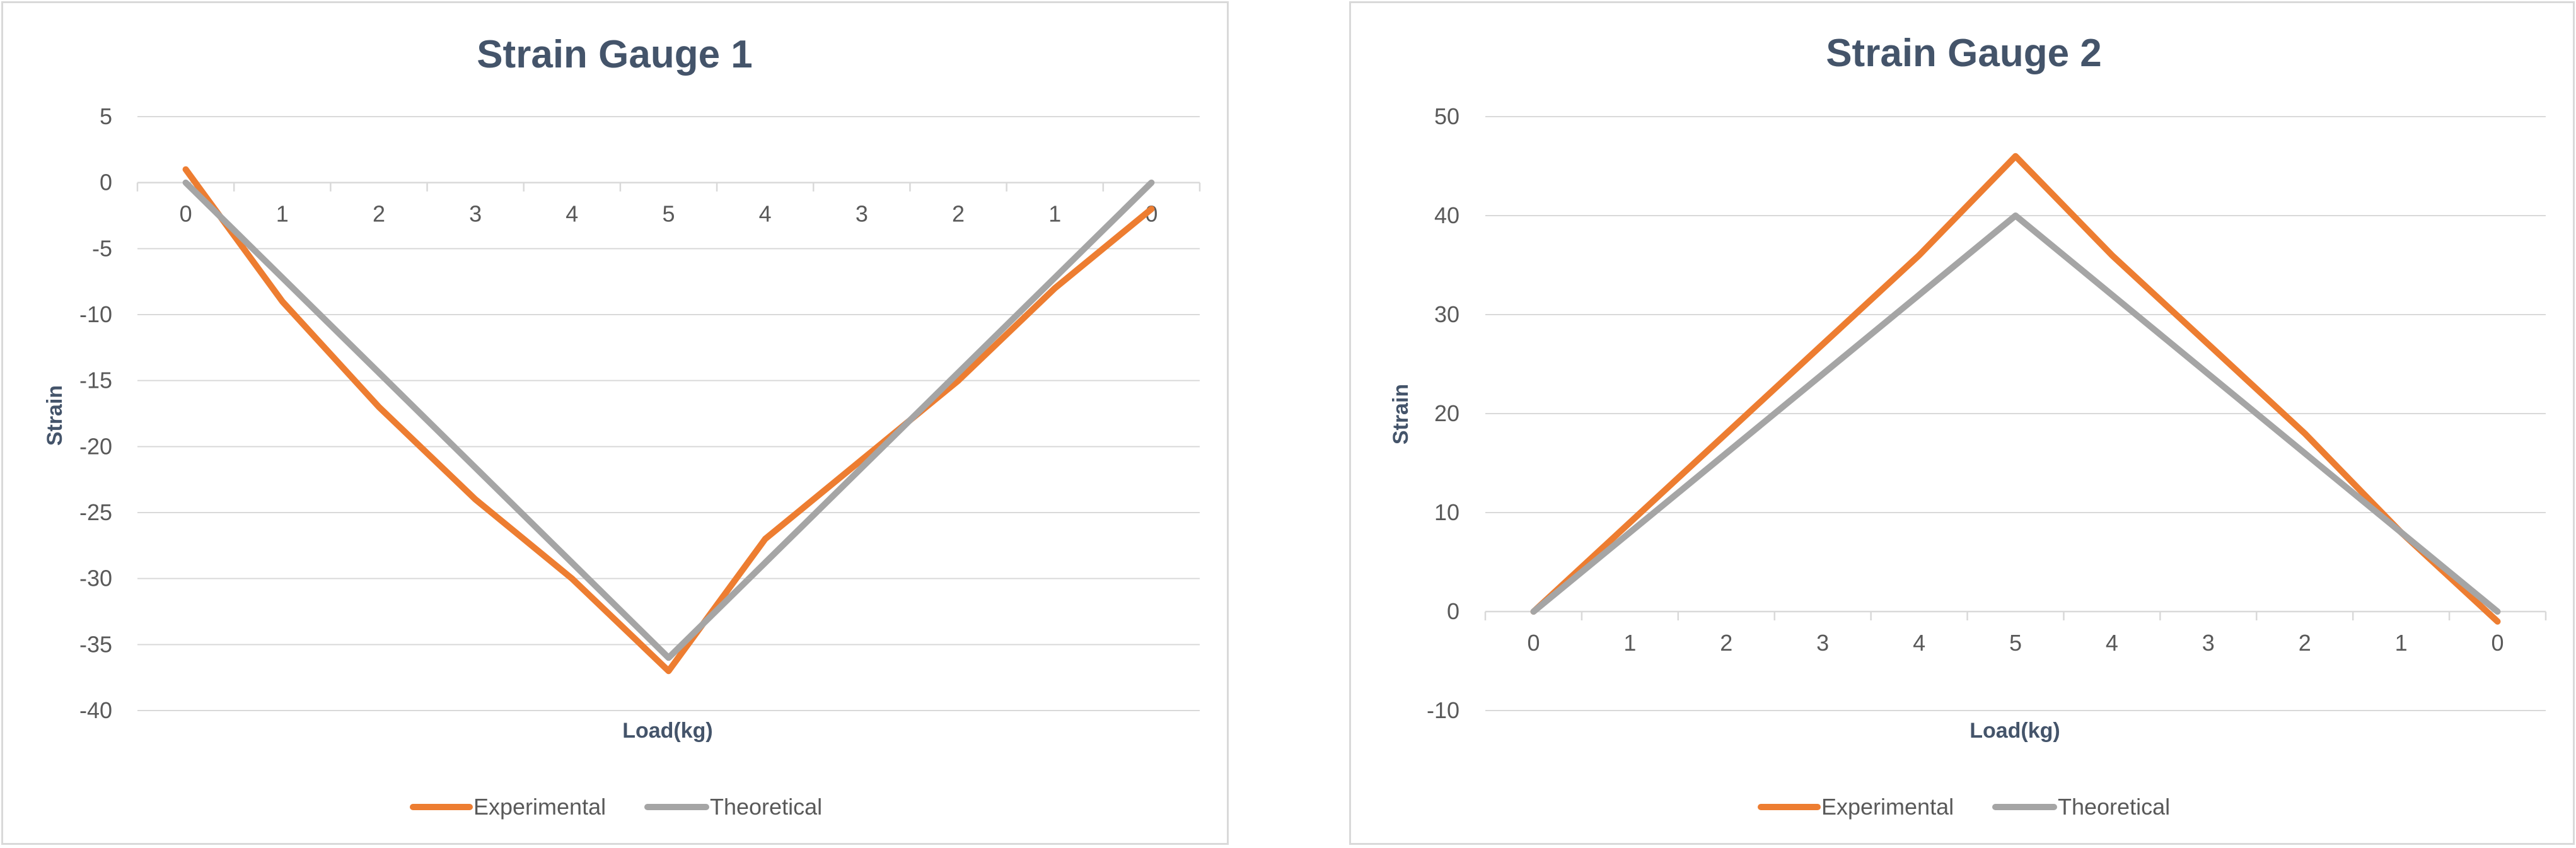 This screenshot has width=2576, height=848. Describe the element at coordinates (615, 54) in the screenshot. I see `chart-title: Strain Gauge 1` at that location.